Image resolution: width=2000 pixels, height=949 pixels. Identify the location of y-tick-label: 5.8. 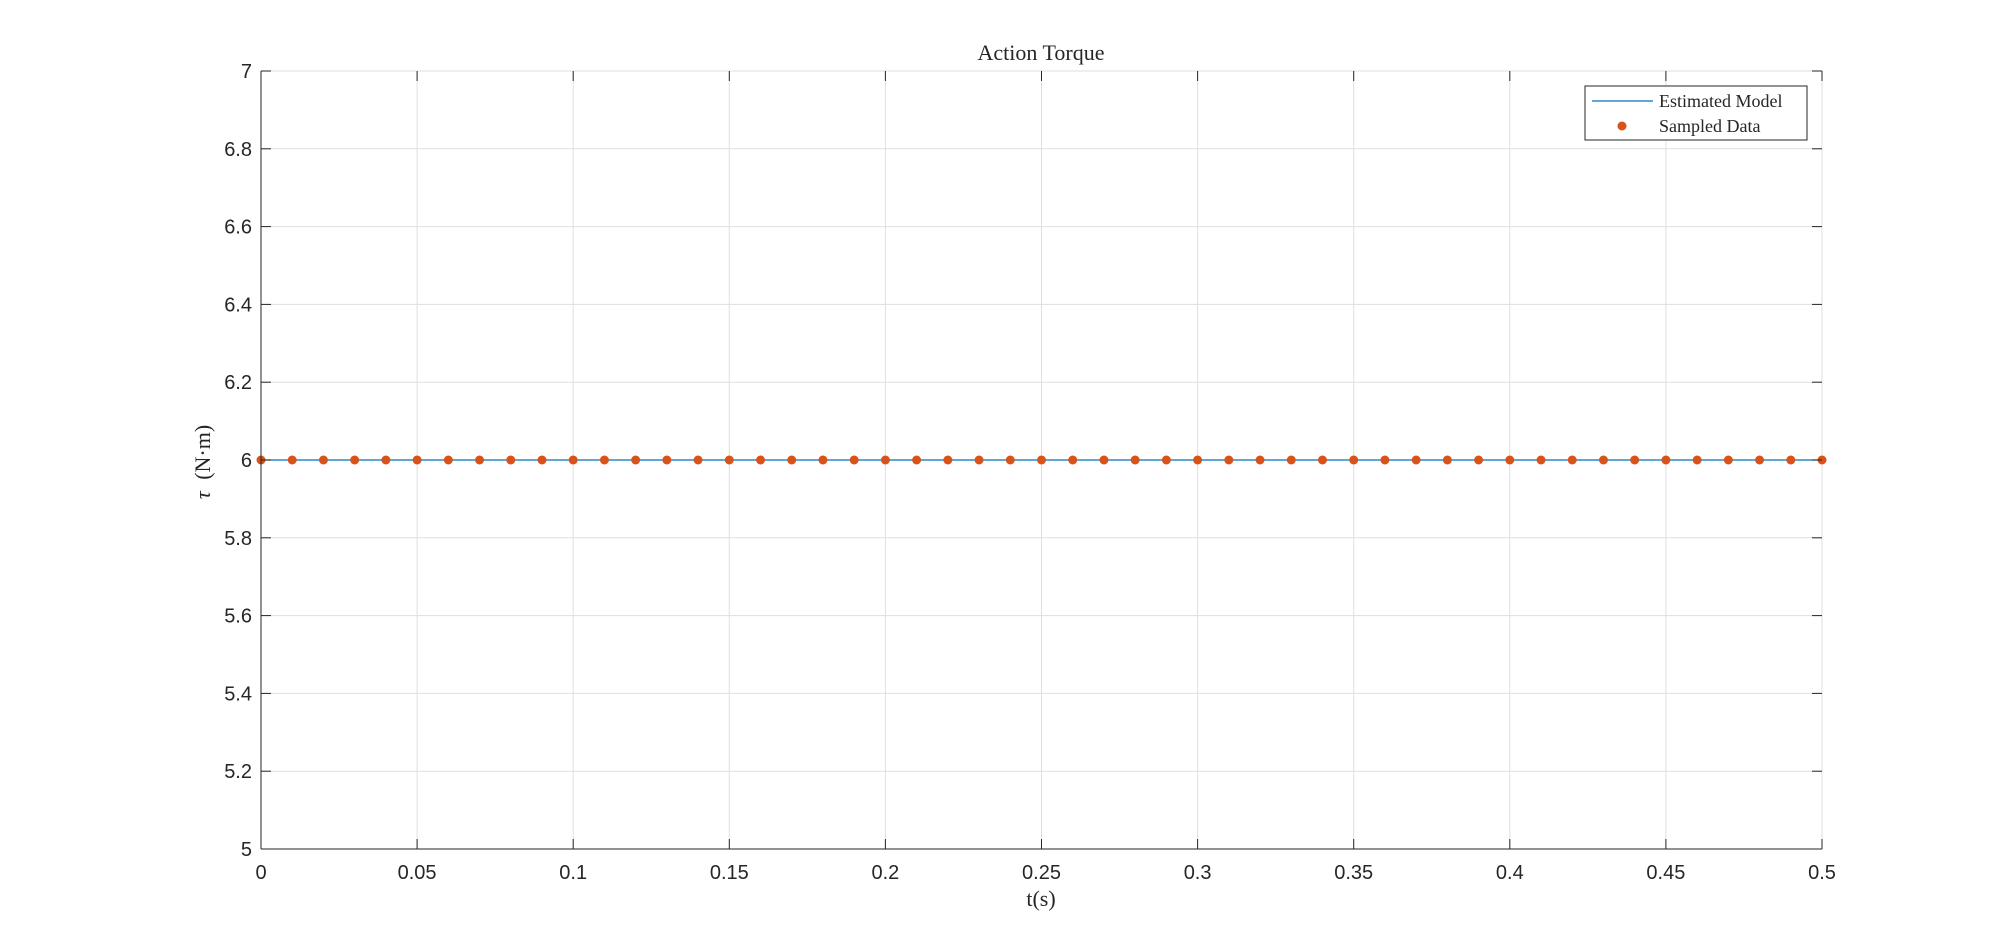
(238, 539).